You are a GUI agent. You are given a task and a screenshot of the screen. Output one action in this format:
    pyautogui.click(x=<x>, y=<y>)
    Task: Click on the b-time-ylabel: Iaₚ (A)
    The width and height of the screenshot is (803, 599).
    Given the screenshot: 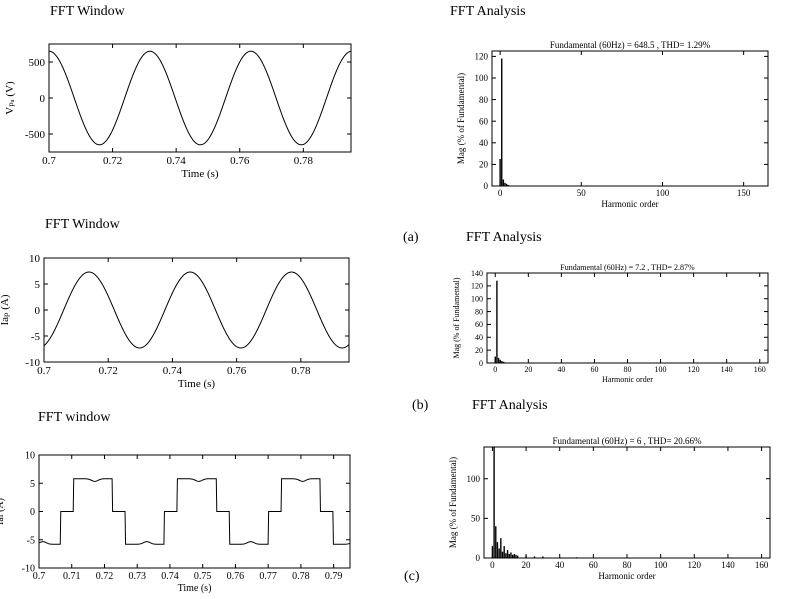 What is the action you would take?
    pyautogui.click(x=5, y=309)
    